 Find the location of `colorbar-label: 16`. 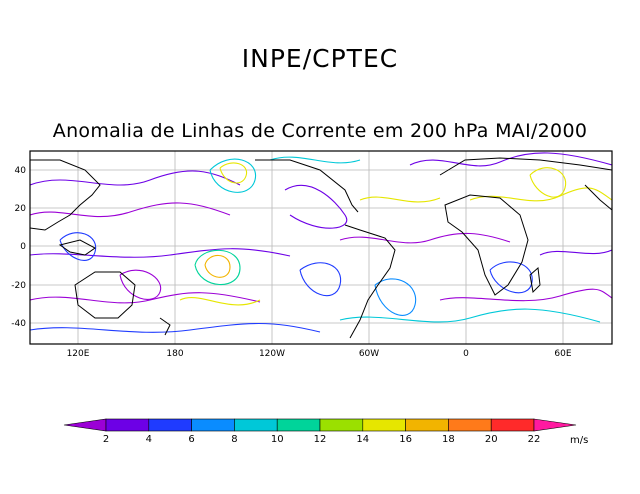

colorbar-label: 16 is located at coordinates (405, 439).